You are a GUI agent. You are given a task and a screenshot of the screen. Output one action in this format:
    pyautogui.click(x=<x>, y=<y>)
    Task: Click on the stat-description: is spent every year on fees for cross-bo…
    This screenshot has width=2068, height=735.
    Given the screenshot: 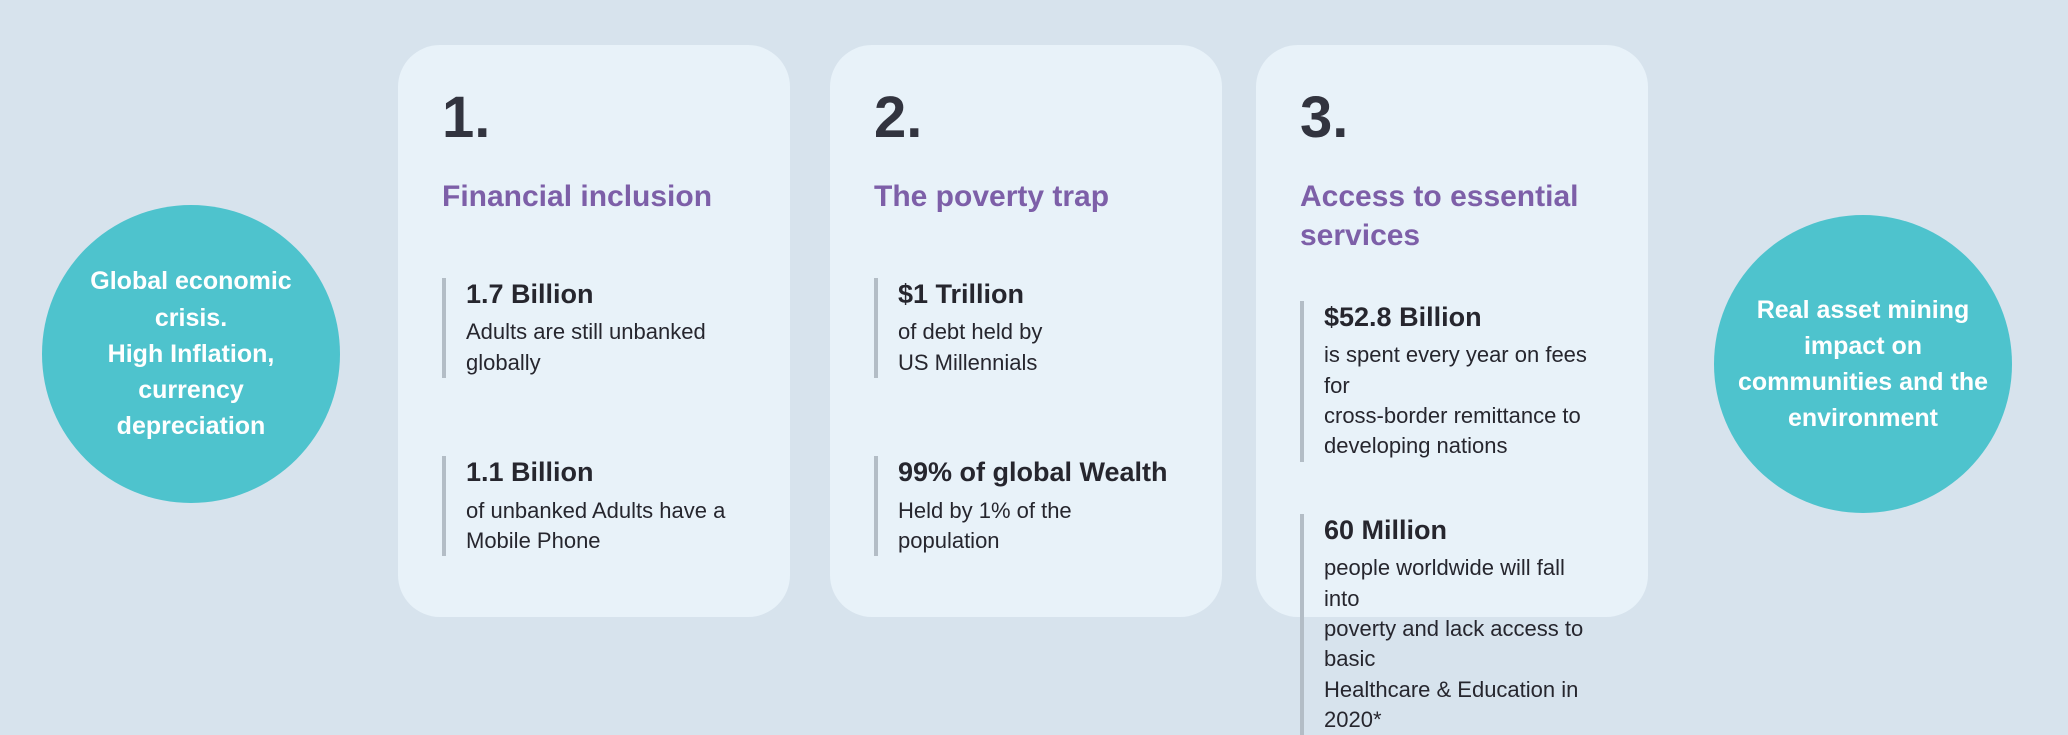 What is the action you would take?
    pyautogui.click(x=1455, y=400)
    